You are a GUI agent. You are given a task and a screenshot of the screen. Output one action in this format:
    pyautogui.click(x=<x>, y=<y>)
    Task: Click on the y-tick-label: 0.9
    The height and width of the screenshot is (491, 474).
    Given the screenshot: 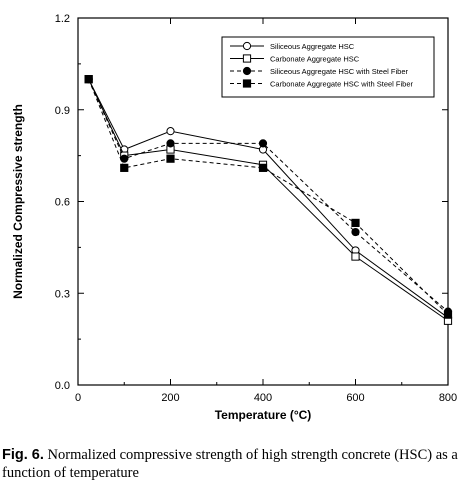 What is the action you would take?
    pyautogui.click(x=62, y=111)
    